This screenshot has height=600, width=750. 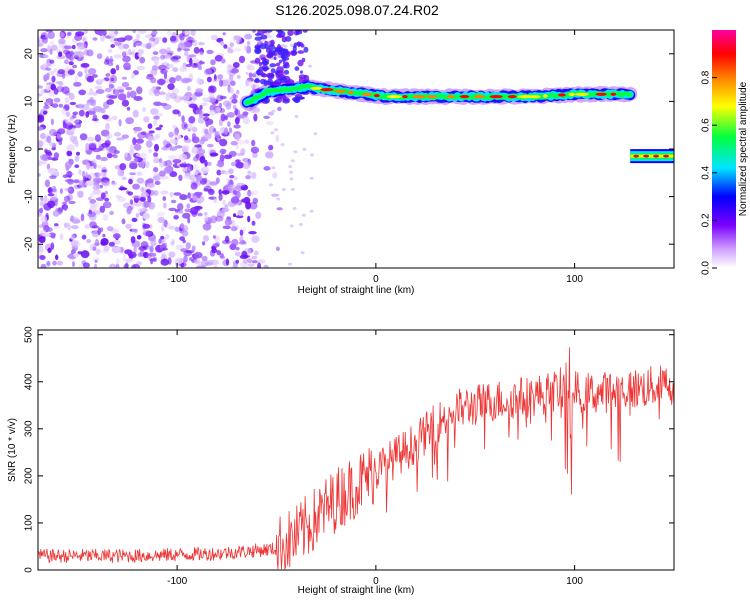 What do you see at coordinates (29, 522) in the screenshot?
I see `y-tick-label: 100` at bounding box center [29, 522].